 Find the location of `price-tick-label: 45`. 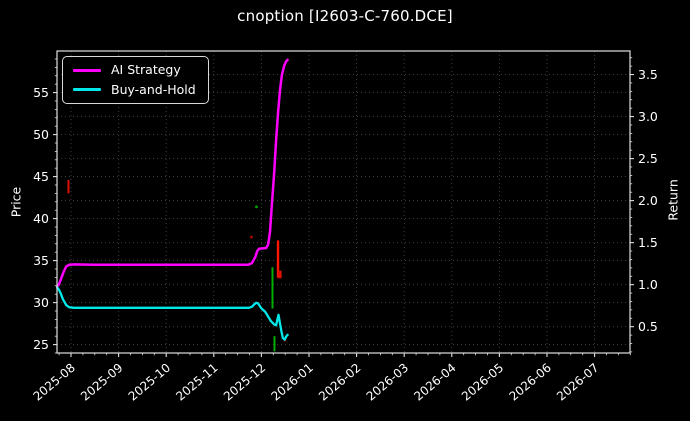

price-tick-label: 45 is located at coordinates (41, 176).